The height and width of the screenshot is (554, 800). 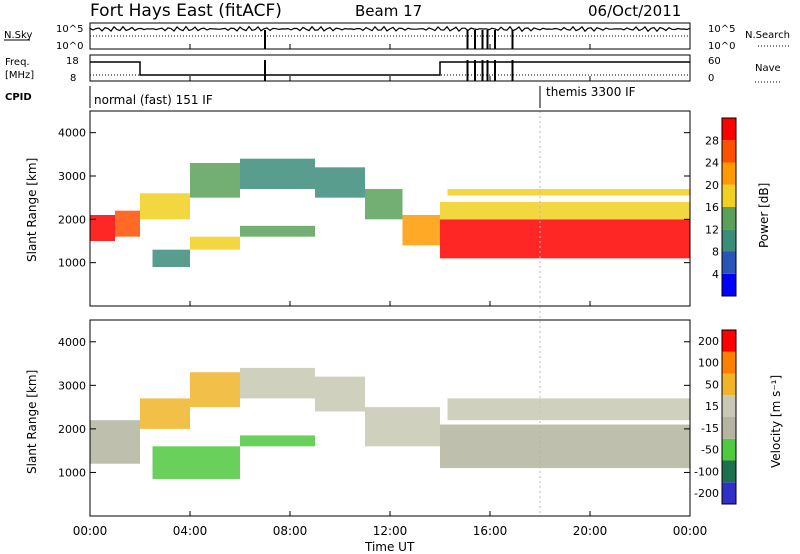 What do you see at coordinates (69, 46) in the screenshot?
I see `nsky-tick-low: 10^0` at bounding box center [69, 46].